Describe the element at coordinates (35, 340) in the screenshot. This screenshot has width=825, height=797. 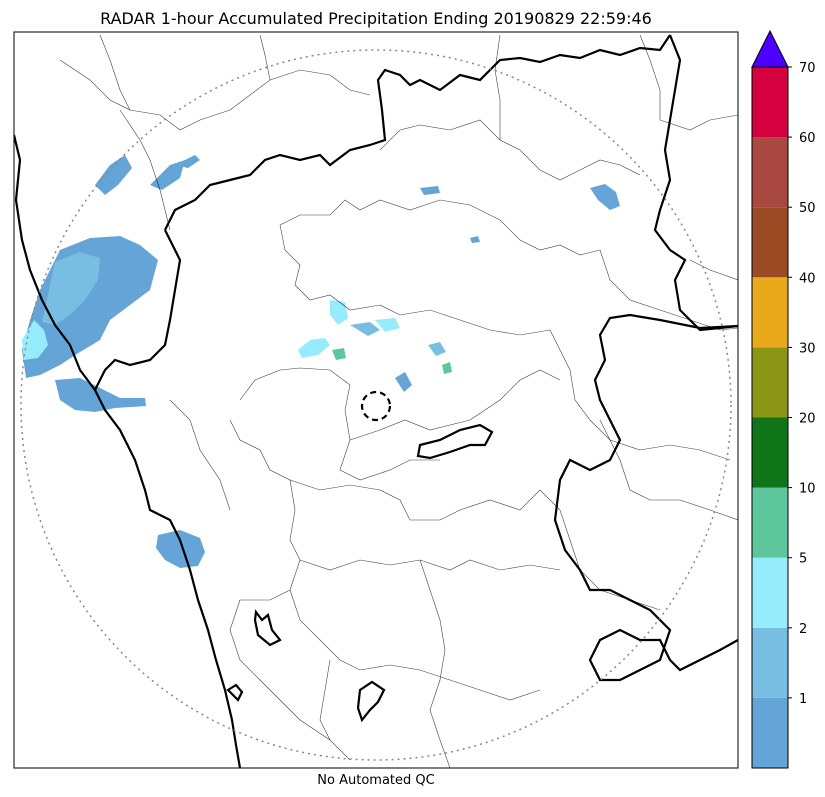
I see `rain-patch-west-coast-cyan` at that location.